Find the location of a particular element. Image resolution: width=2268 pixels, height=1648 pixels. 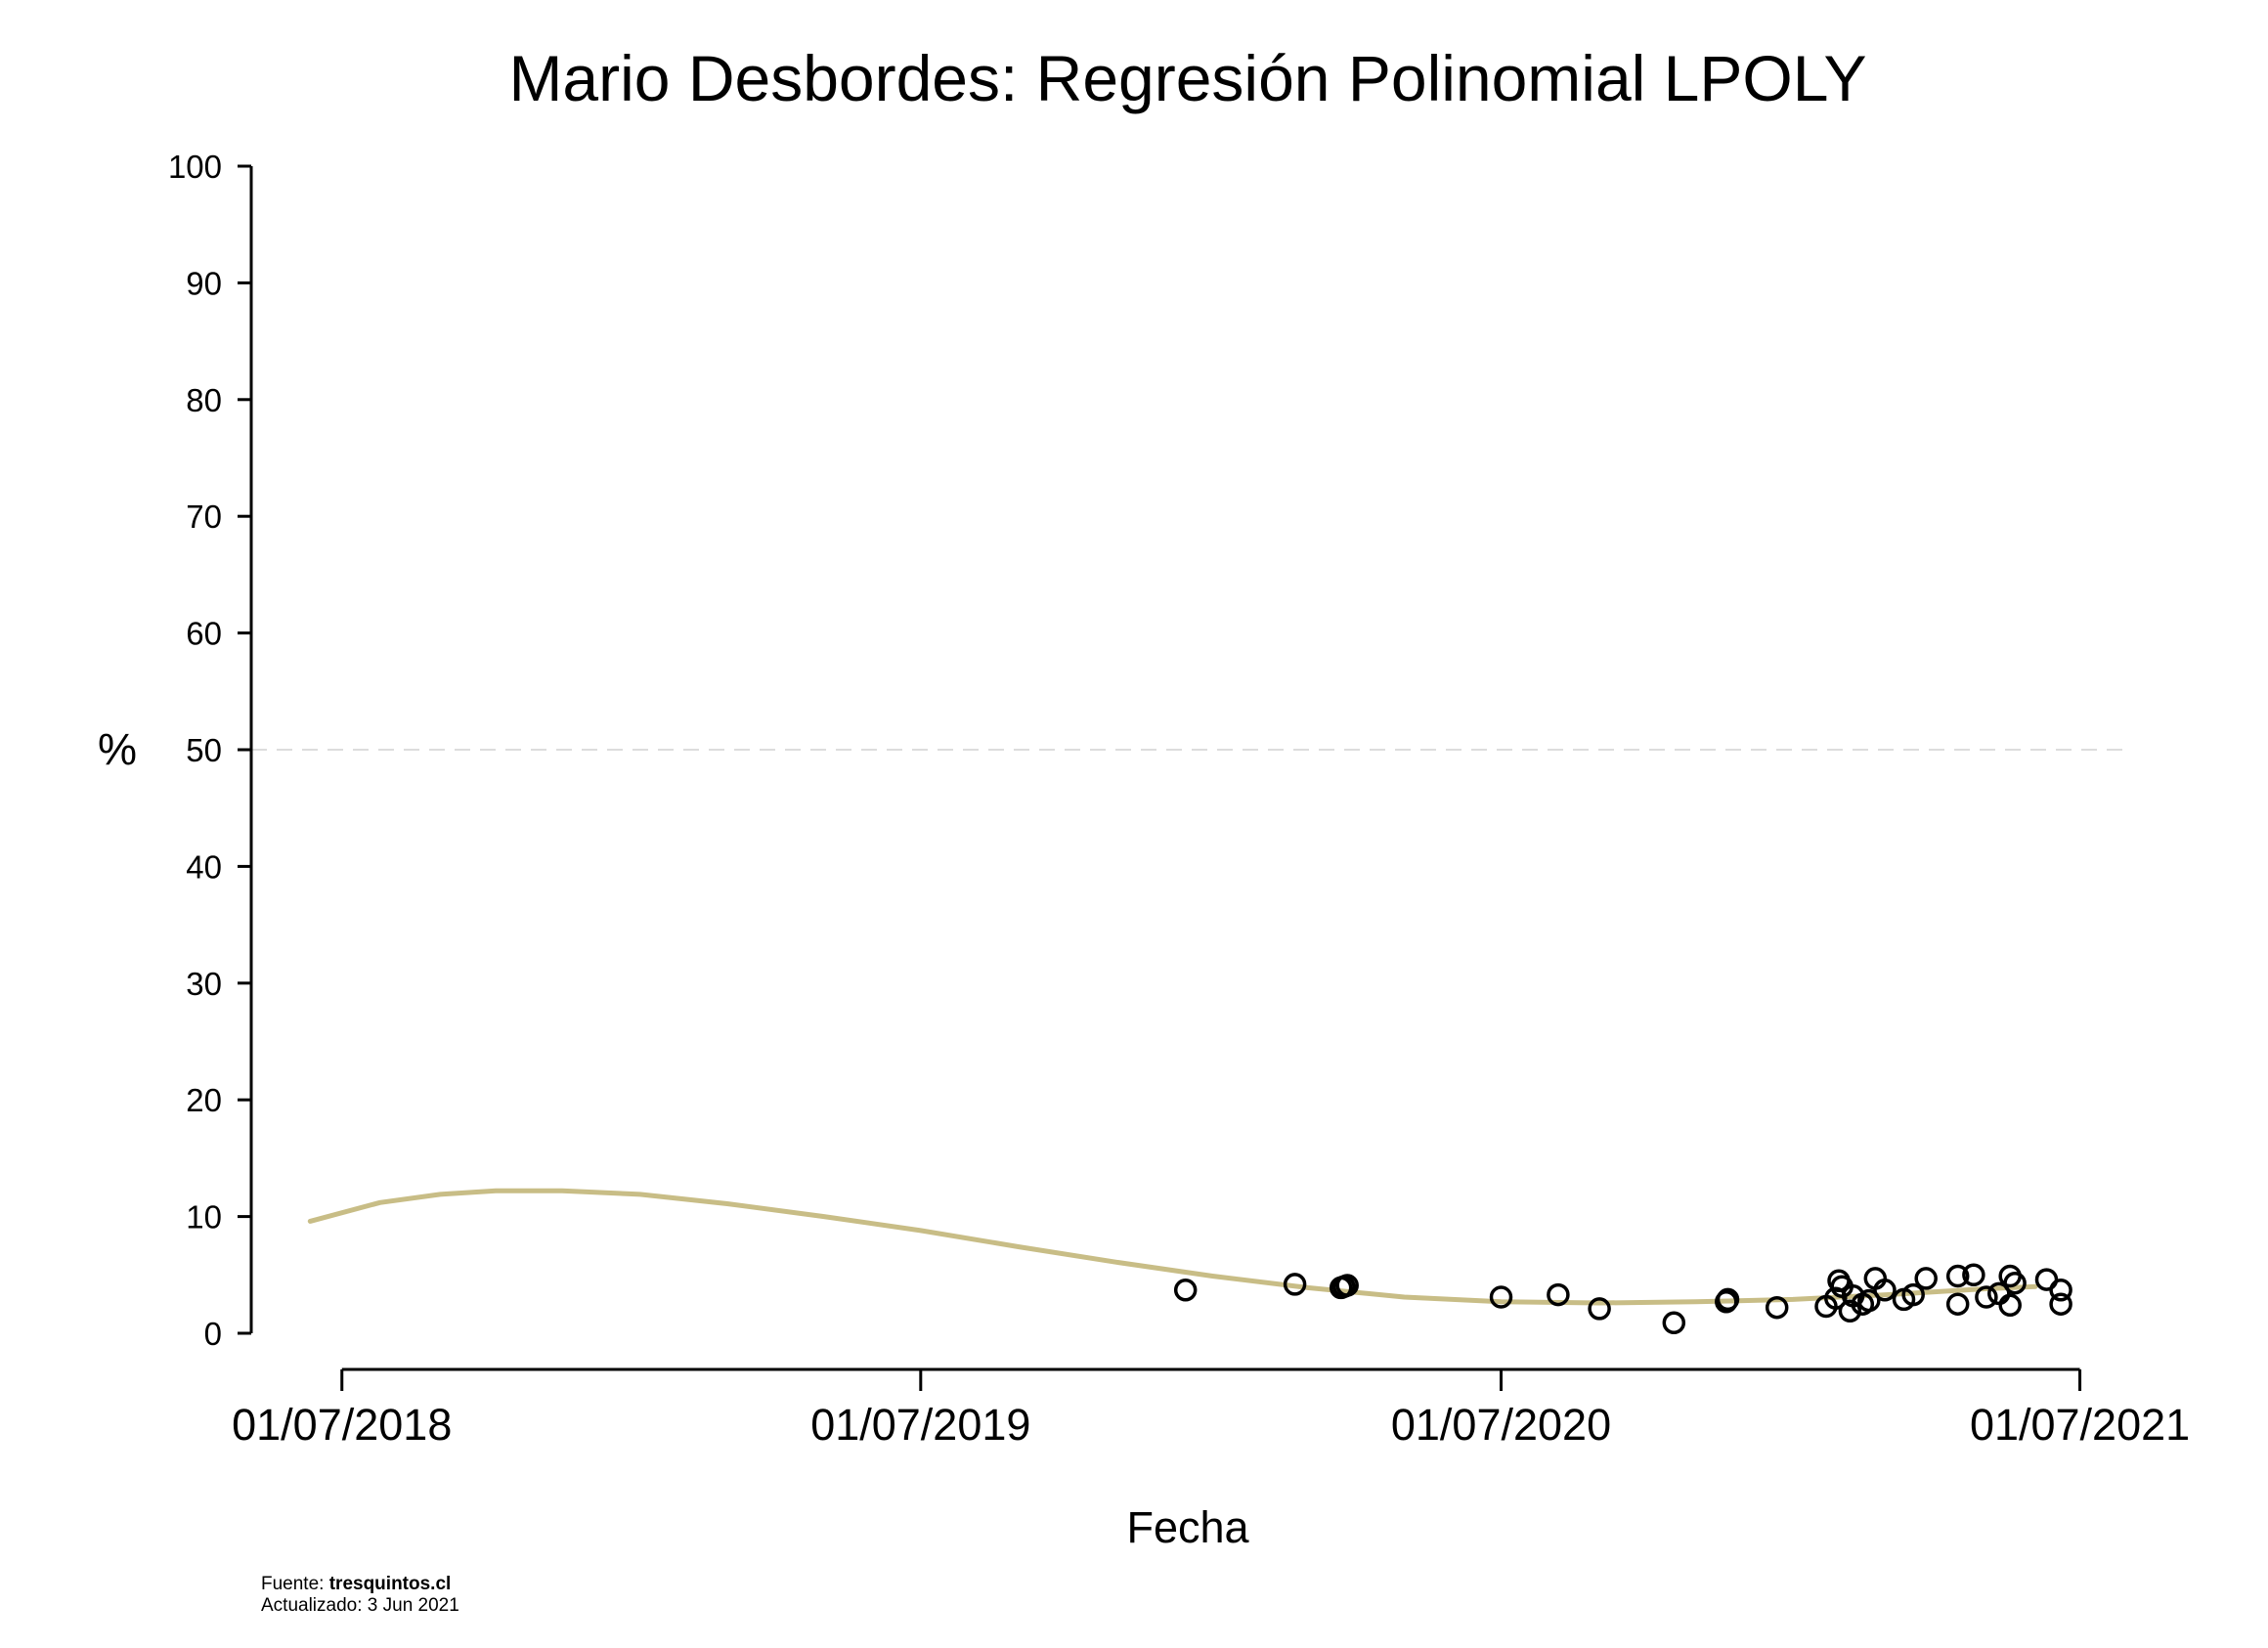

y-axis-label: % is located at coordinates (117, 749).